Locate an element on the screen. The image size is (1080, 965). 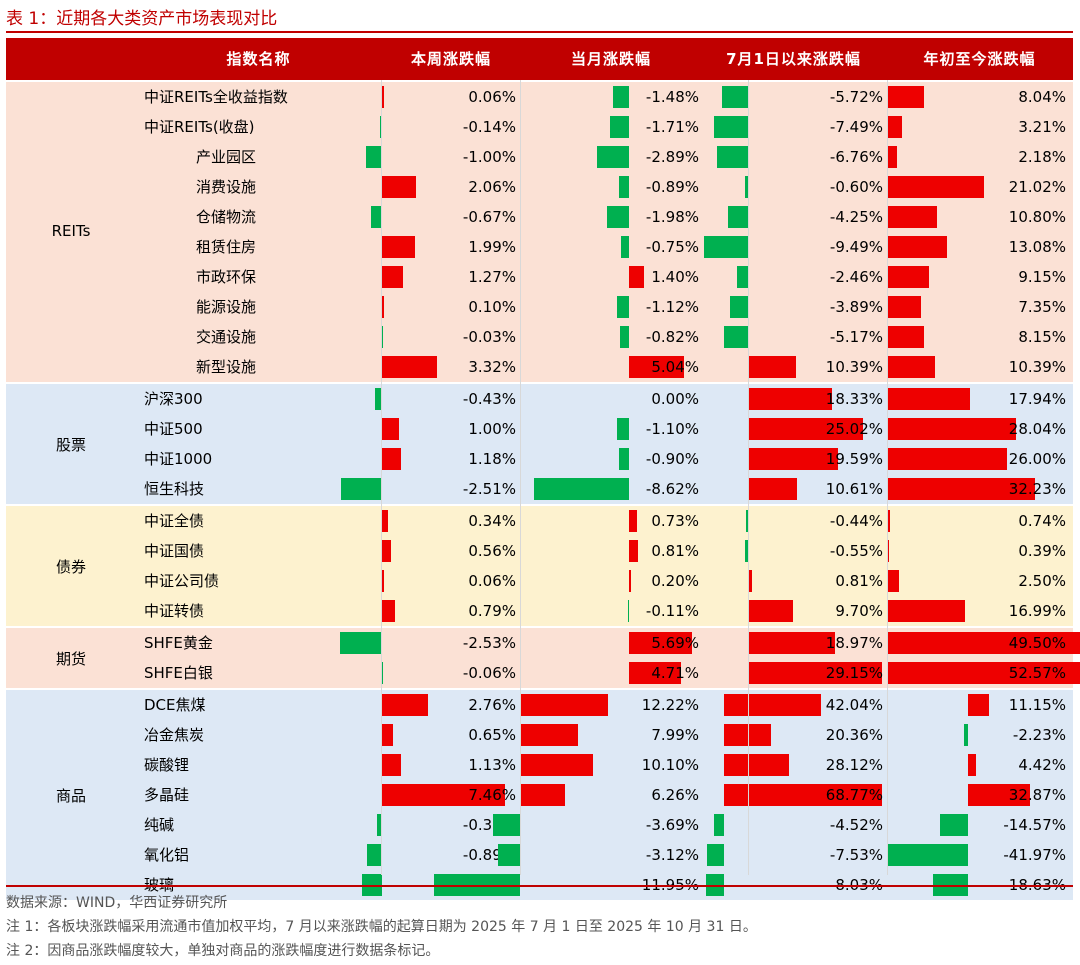
table-row: 中证REITs(收盘) -0.14% -1.71% -7.49% 3.21% is located at coordinates (539, 127).